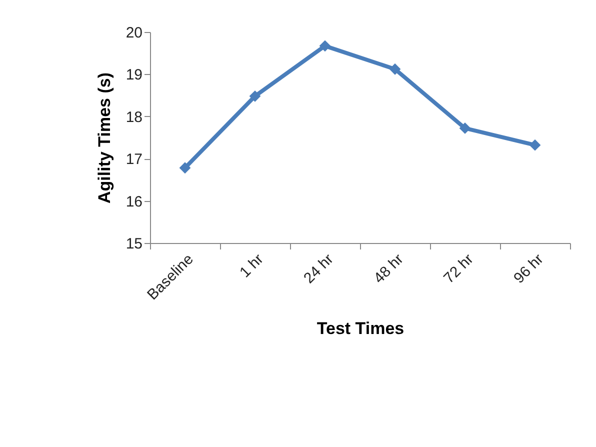 The width and height of the screenshot is (596, 447). What do you see at coordinates (388, 268) in the screenshot?
I see `x-tick-label: 48 hr` at bounding box center [388, 268].